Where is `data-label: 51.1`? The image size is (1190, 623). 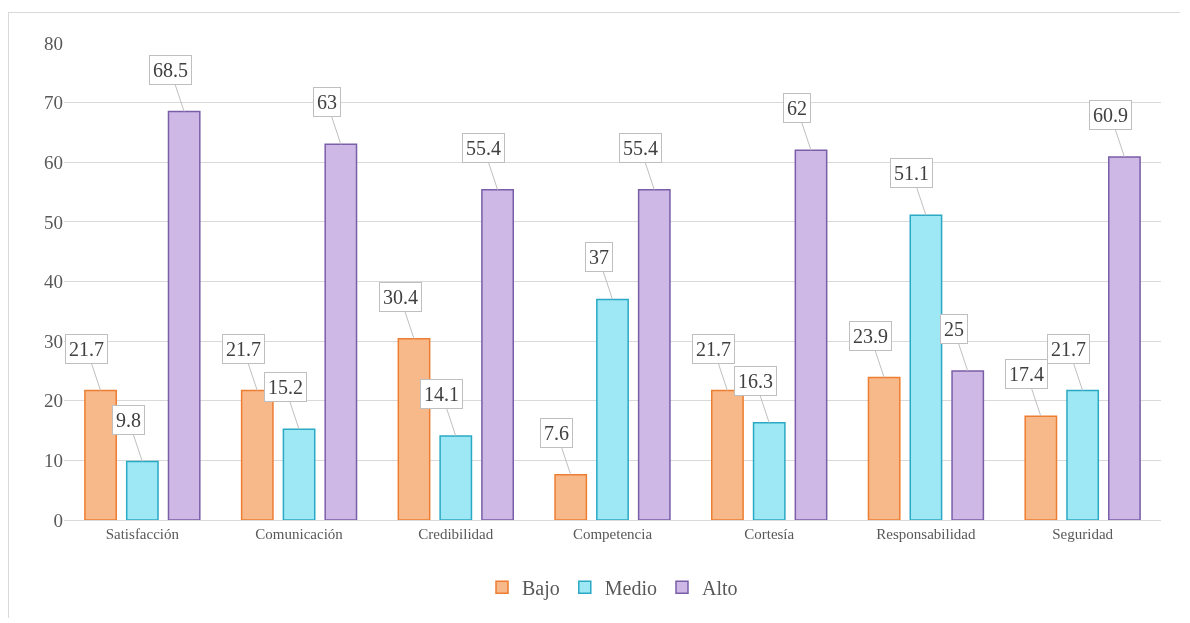
data-label: 51.1 is located at coordinates (911, 173).